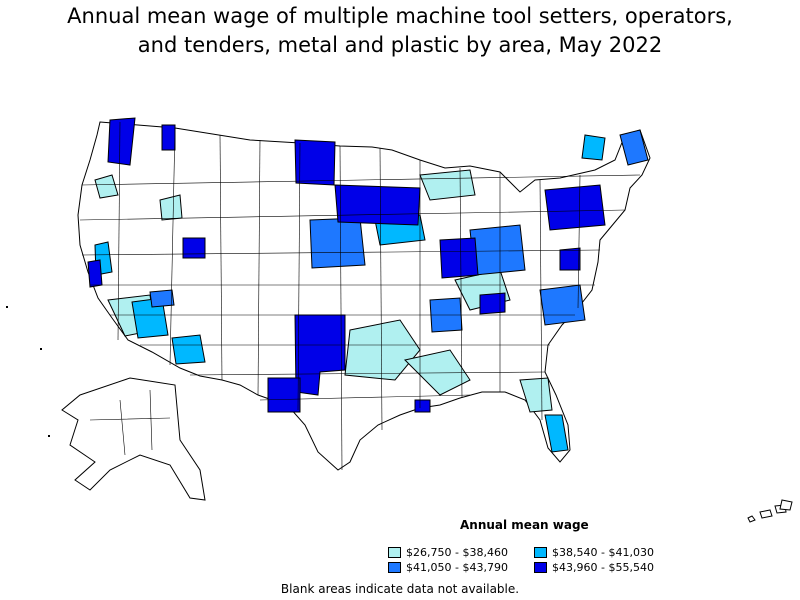 The height and width of the screenshot is (600, 800). Describe the element at coordinates (457, 567) in the screenshot. I see `legend-label-3: $41,050 - $43,790` at that location.